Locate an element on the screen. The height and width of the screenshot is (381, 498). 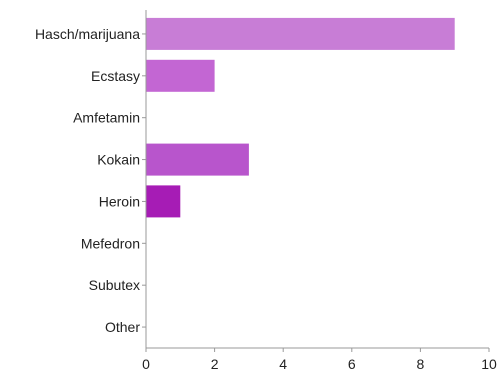
x-tick-label: 2 is located at coordinates (215, 364).